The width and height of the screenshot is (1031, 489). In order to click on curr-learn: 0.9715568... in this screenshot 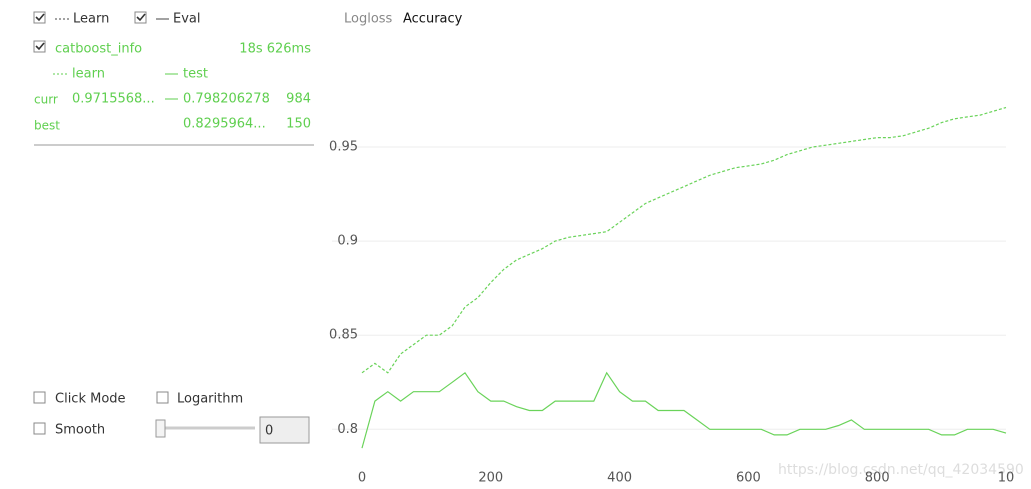, I will do `click(113, 99)`.